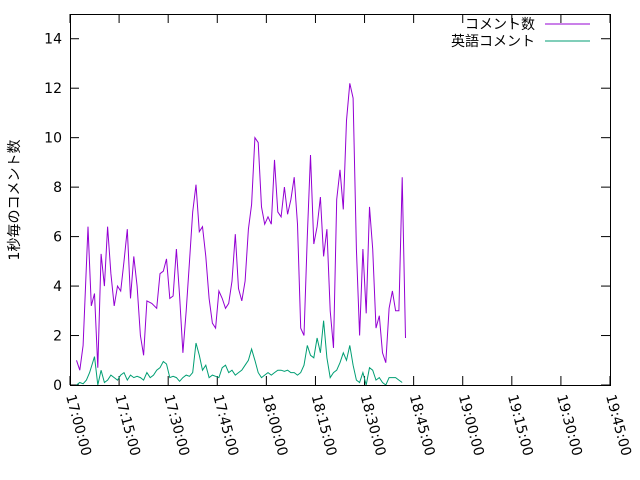 The image size is (640, 480). Describe the element at coordinates (500, 25) in the screenshot. I see `legend-label: コメント数` at that location.